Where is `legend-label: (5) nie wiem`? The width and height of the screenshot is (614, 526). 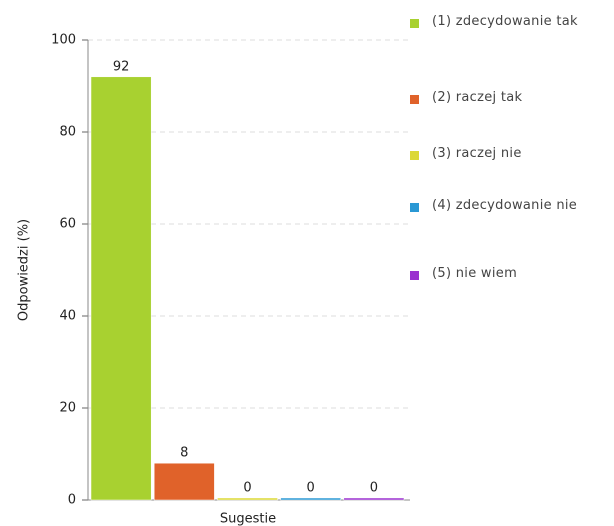
legend-label: (5) nie wiem is located at coordinates (475, 273).